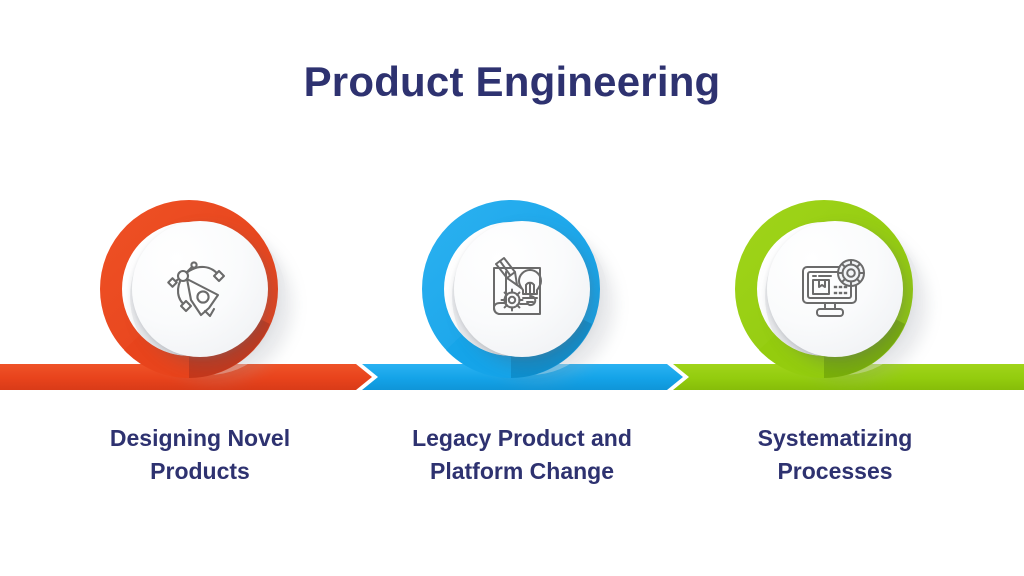  What do you see at coordinates (522, 470) in the screenshot?
I see `step-2-label-line-2: Platform Change` at bounding box center [522, 470].